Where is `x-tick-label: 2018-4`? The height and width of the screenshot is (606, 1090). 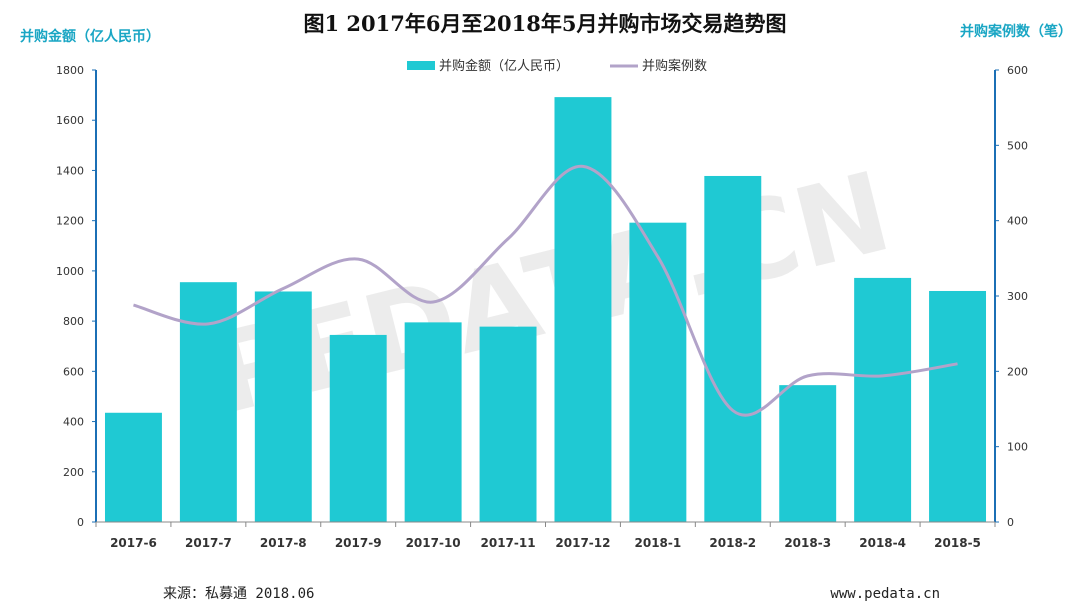 x-tick-label: 2018-4 is located at coordinates (882, 543).